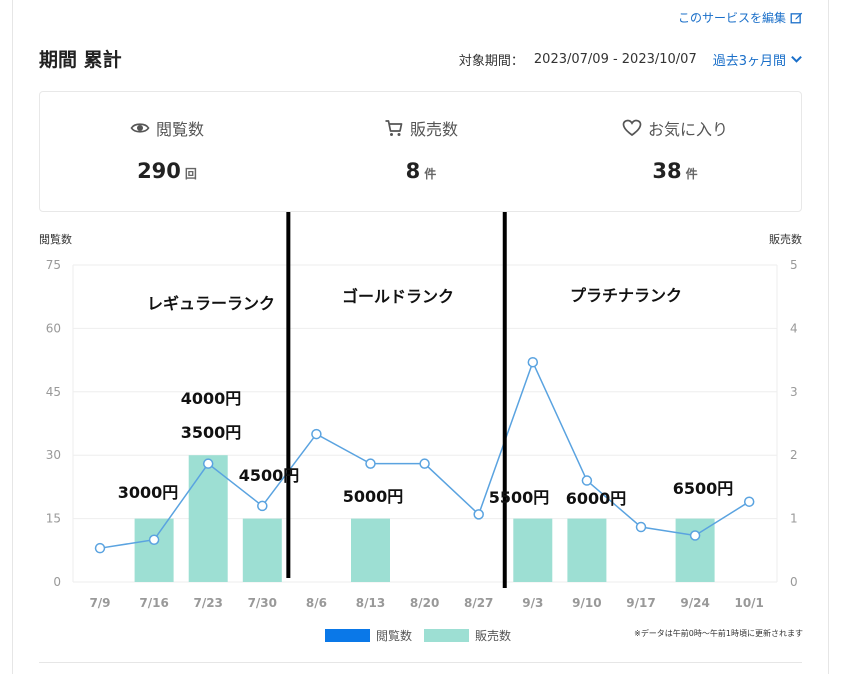 This screenshot has width=851, height=674. What do you see at coordinates (394, 636) in the screenshot?
I see `legend-label: 閲覧数` at bounding box center [394, 636].